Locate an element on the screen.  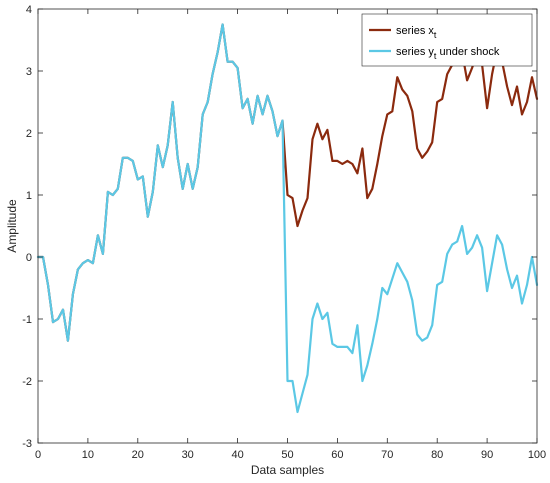
legend-label-series-y: series yt under shock is located at coordinates (448, 53).